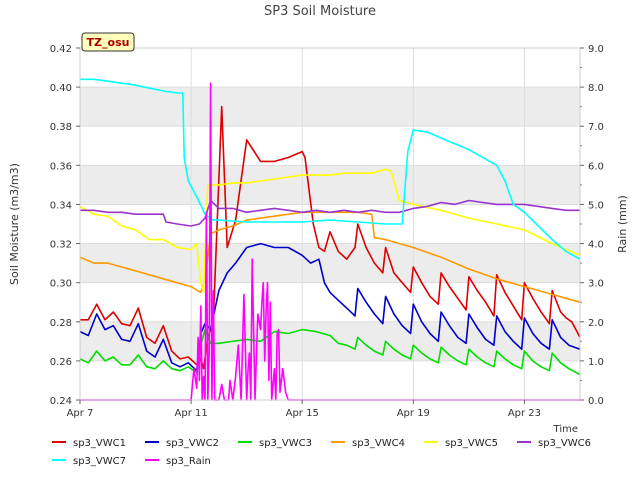 This screenshot has height=480, width=640. I want to click on y2-tick-label: 8.0, so click(596, 88).